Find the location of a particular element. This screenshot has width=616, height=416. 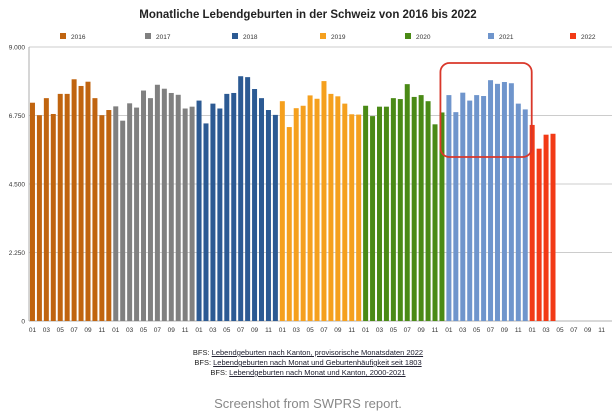

legend-label-2020: 2020 is located at coordinates (423, 37).